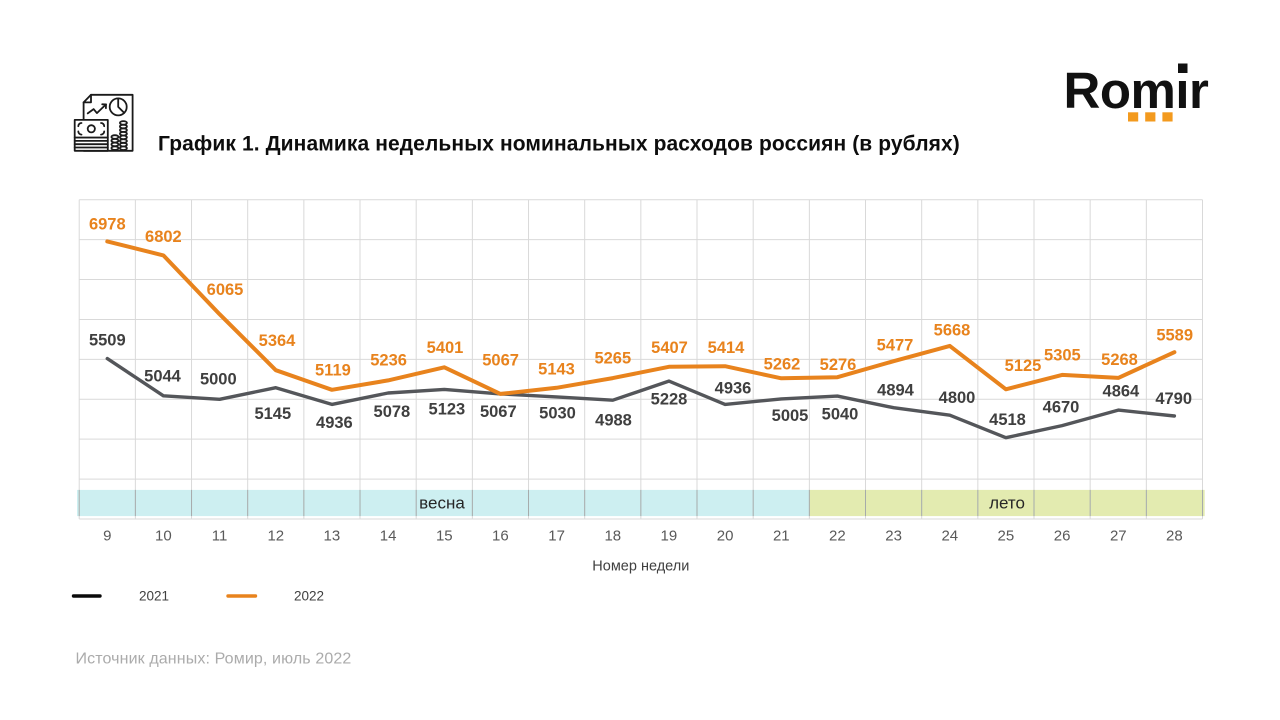 The image size is (1280, 720). Describe the element at coordinates (388, 536) in the screenshot. I see `svg-text: 14` at that location.